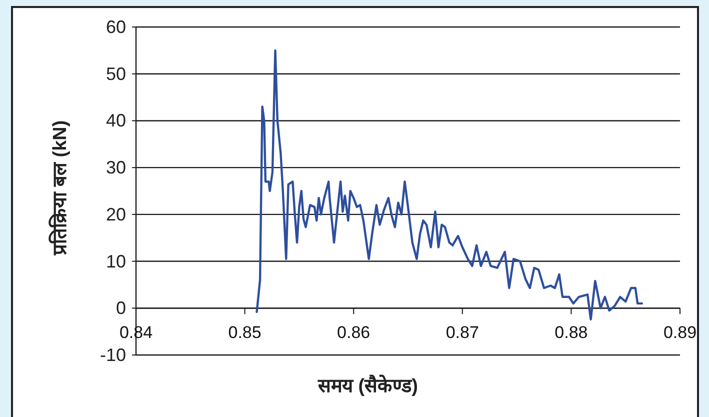 This screenshot has height=417, width=709. Describe the element at coordinates (116, 27) in the screenshot. I see `y-tick-label: 60` at that location.